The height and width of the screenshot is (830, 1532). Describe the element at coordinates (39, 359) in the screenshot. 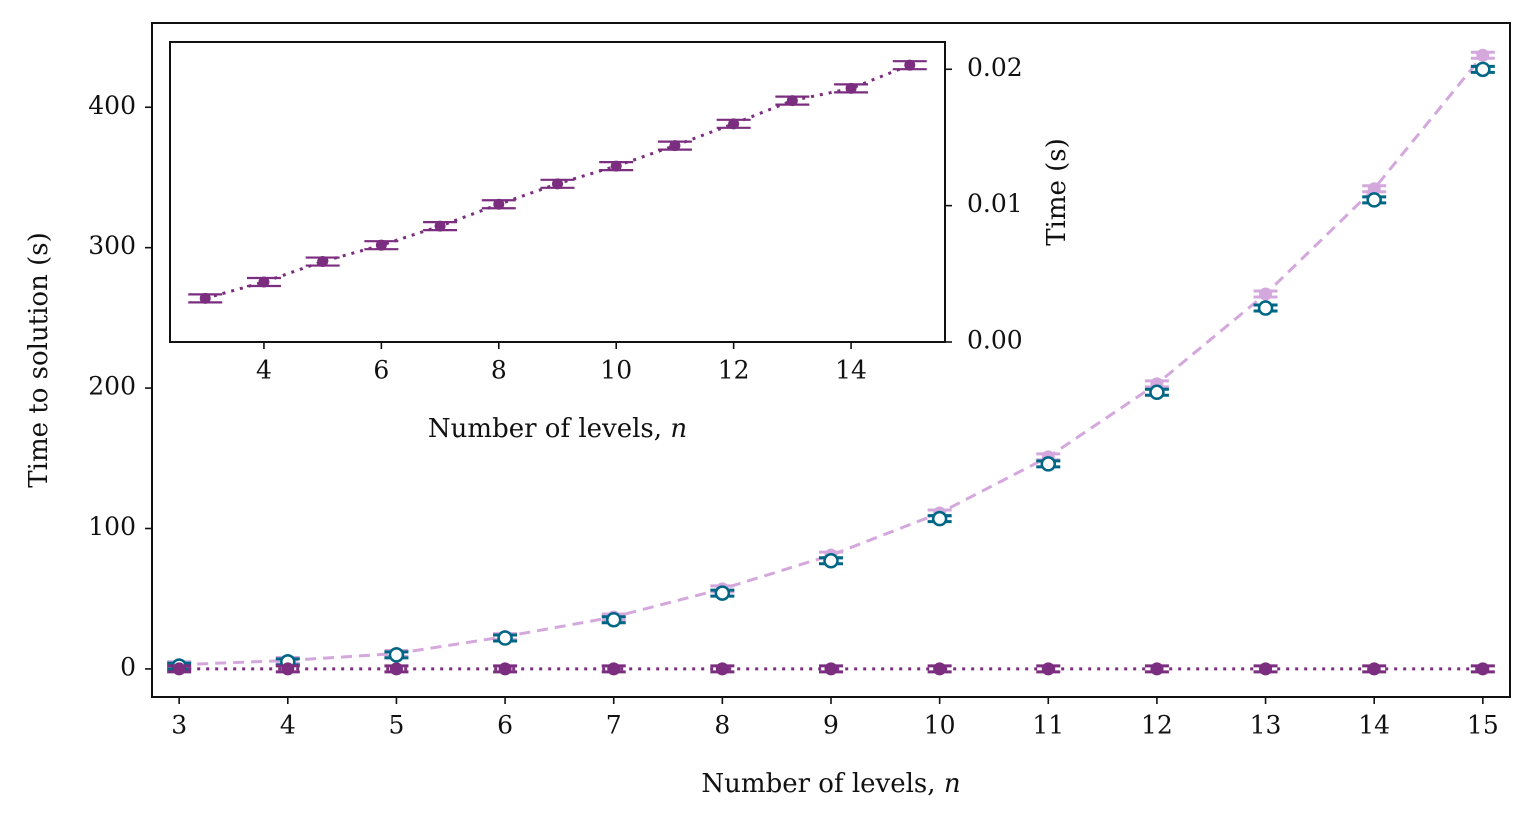

I see `y-axis-label: Time to solution (s)` at that location.